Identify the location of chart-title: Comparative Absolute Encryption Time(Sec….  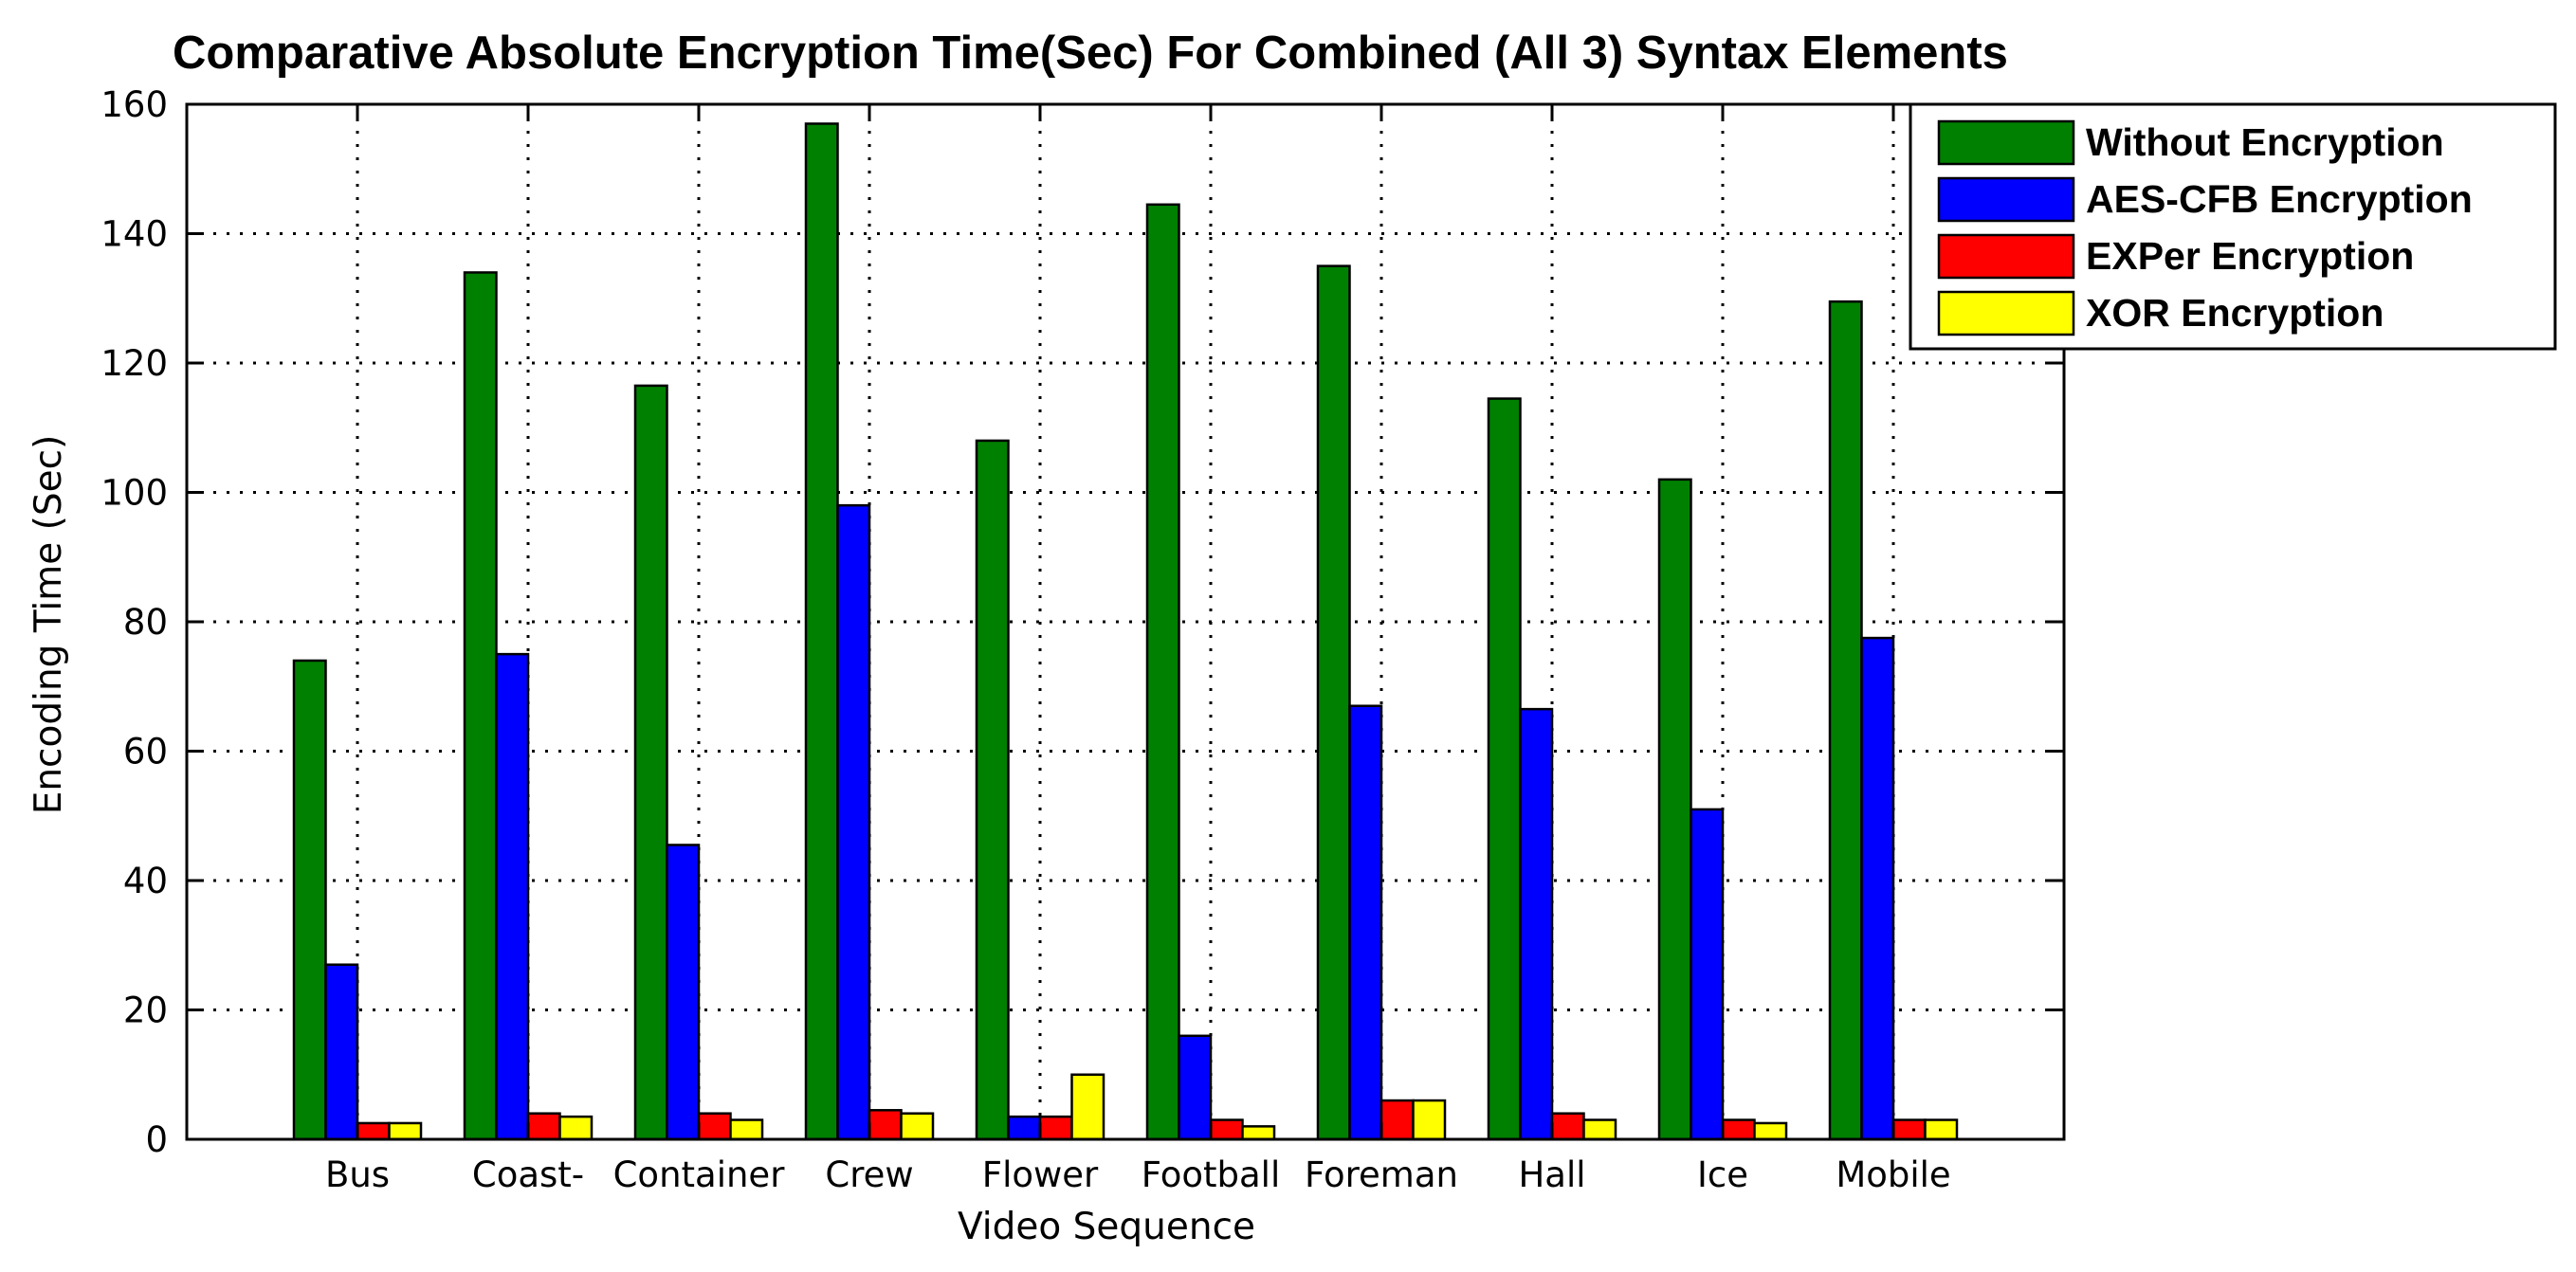
(1090, 53).